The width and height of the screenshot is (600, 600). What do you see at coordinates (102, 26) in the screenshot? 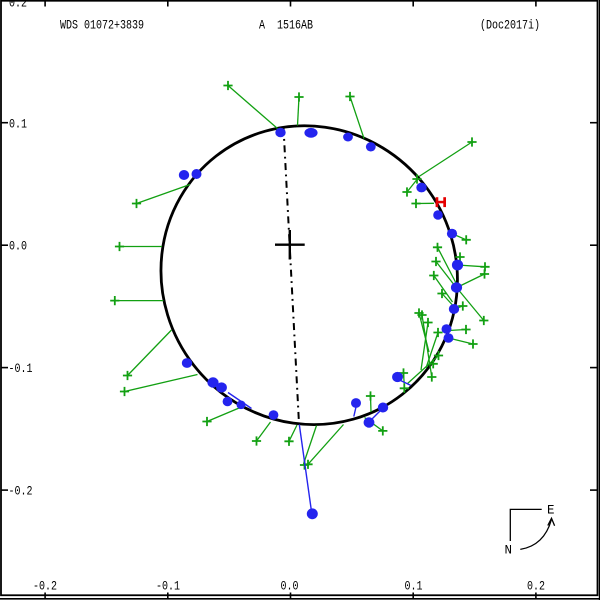
I see `svg-text: WDS 01072+3839` at bounding box center [102, 26].